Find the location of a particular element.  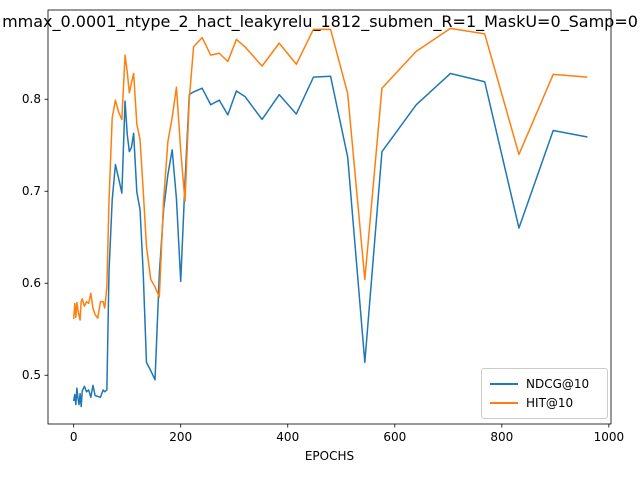

legend: NDCG@10 HIT@10 is located at coordinates (544, 393).